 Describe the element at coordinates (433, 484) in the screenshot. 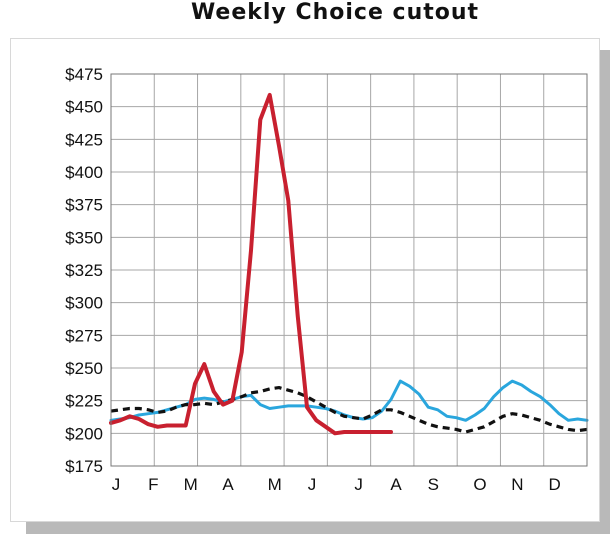

I see `x-tick-label: S` at that location.